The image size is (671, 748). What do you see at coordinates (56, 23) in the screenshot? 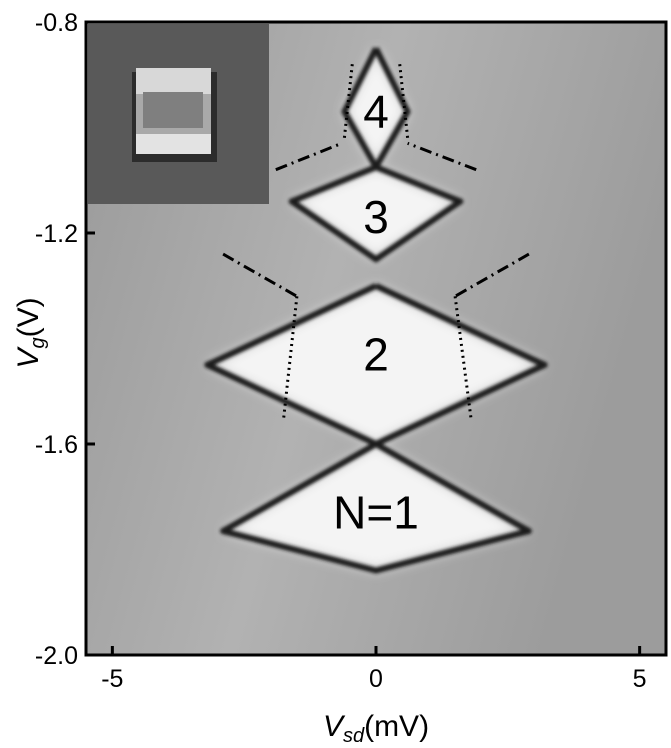
I see `y-tick-label-1: -0.8` at bounding box center [56, 23].